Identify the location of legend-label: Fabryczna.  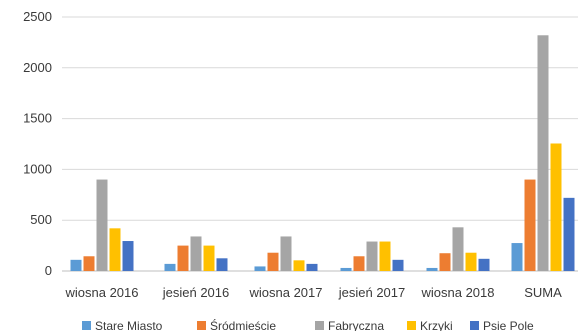
(356, 325).